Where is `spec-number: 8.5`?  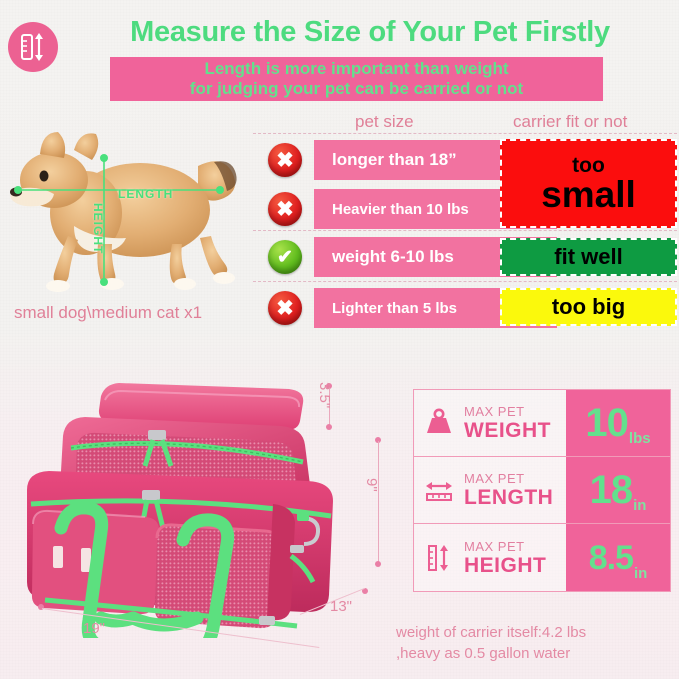 spec-number: 8.5 is located at coordinates (611, 557).